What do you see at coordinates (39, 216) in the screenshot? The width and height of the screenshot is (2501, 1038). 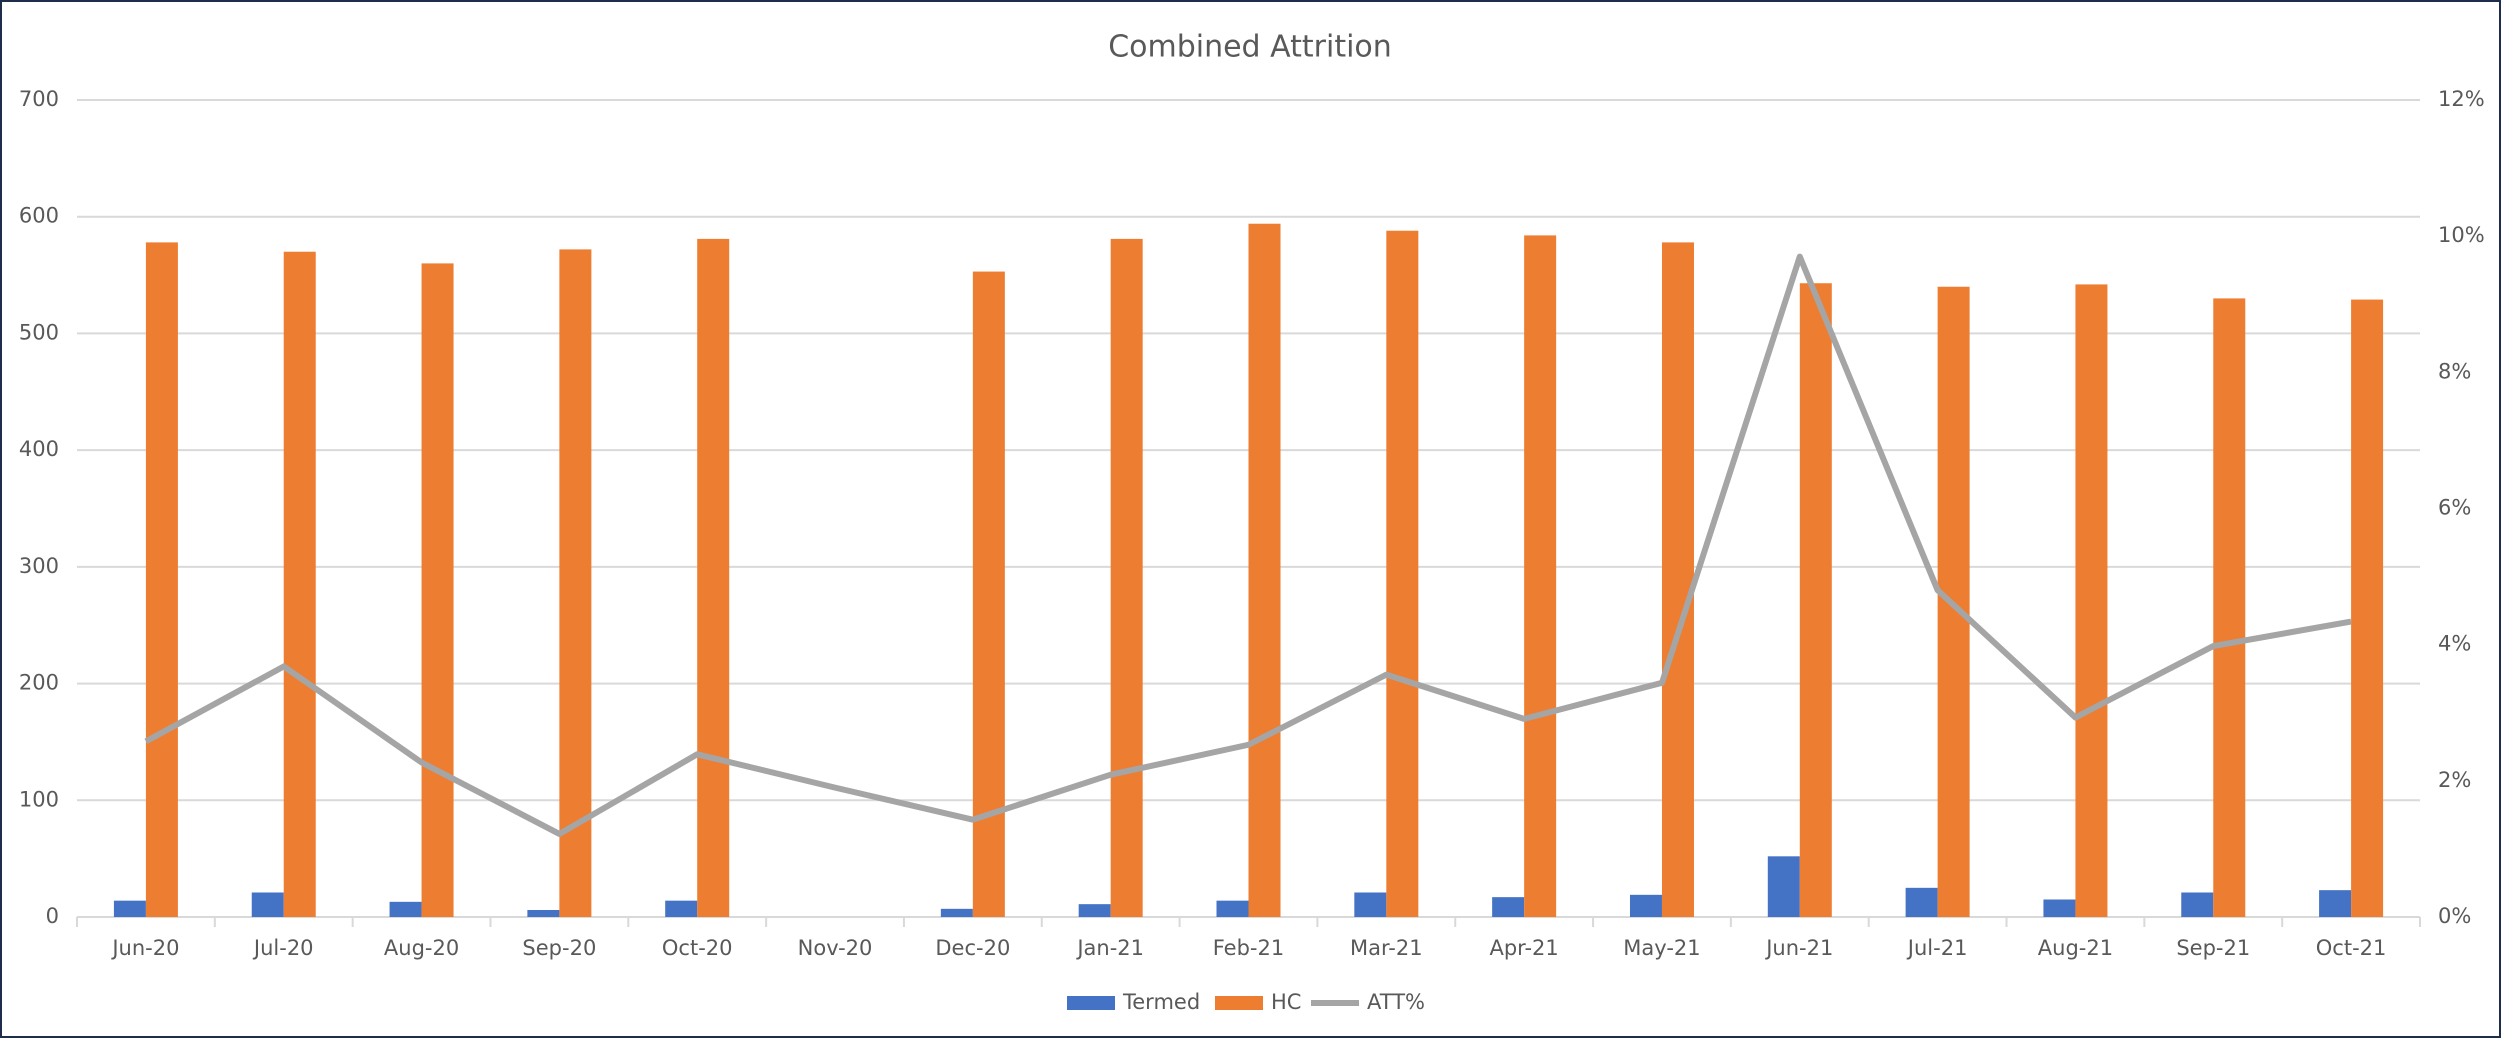 I see `y-tick-label: 600` at bounding box center [39, 216].